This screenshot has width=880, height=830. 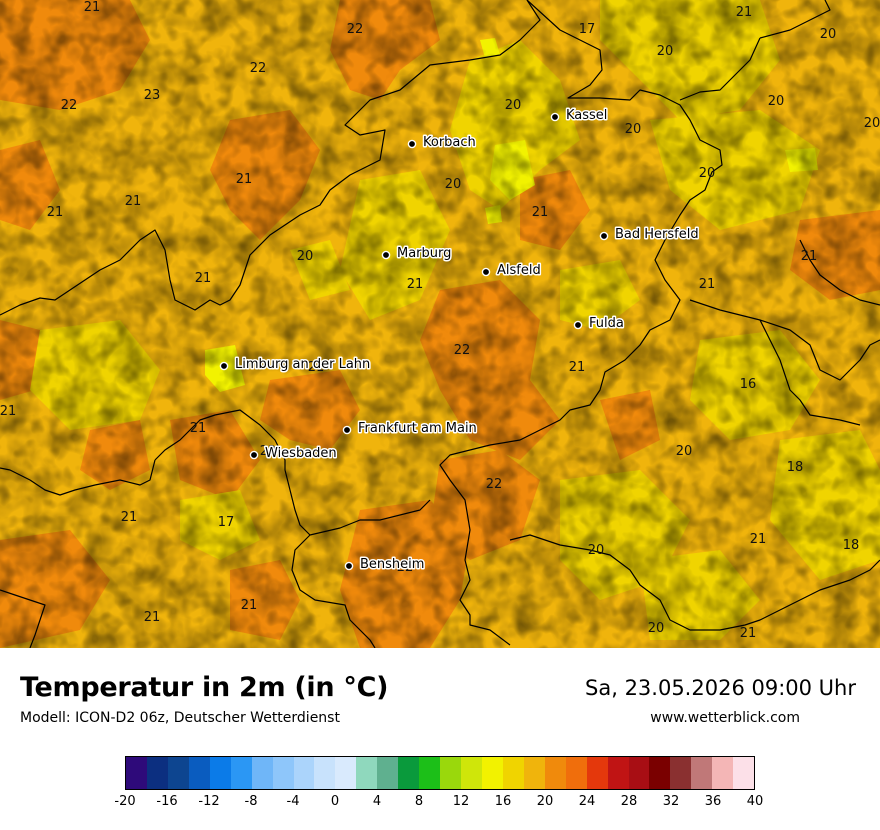 What do you see at coordinates (293, 801) in the screenshot?
I see `legend-tick: -4` at bounding box center [293, 801].